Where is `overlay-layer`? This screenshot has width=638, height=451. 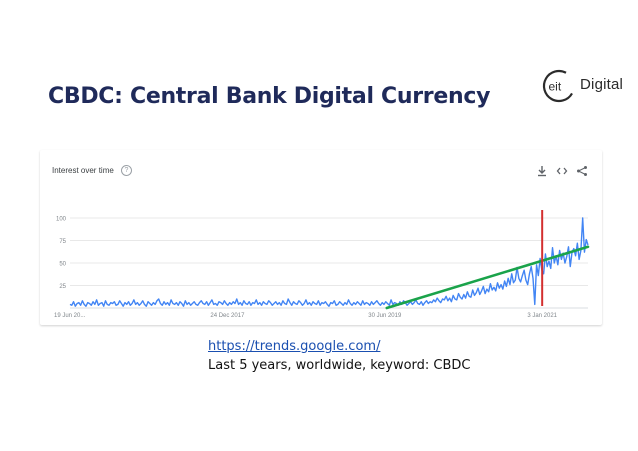
overlay-layer is located at coordinates (487, 260).